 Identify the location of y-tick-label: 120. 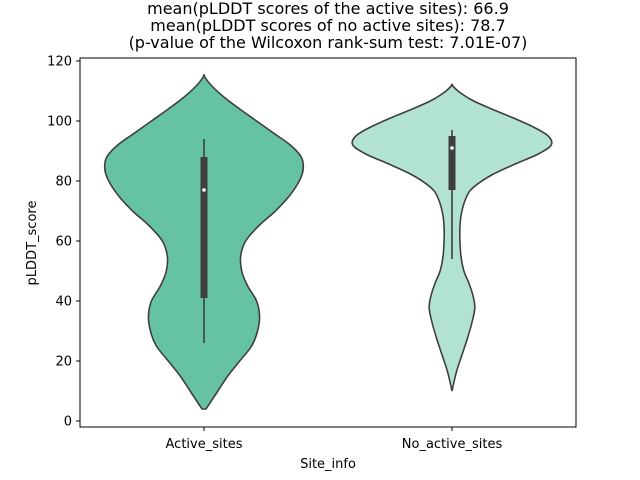
(59, 62).